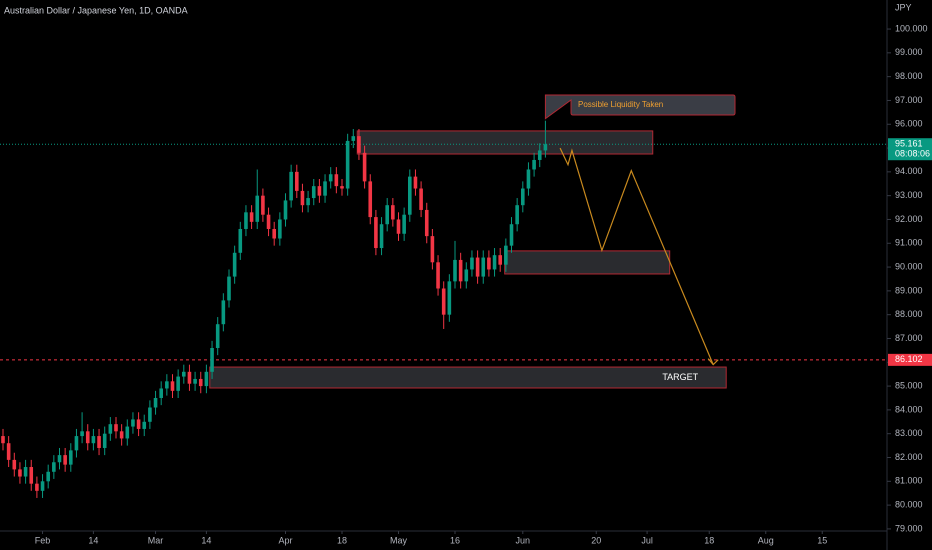  I want to click on x-tick-label: Aug, so click(766, 540).